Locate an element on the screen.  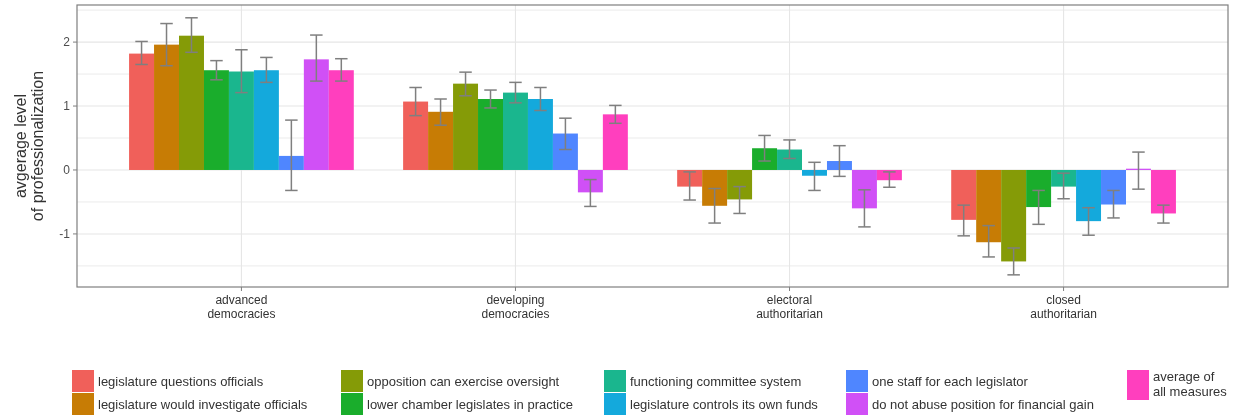
x-tick-label: closed authoritarian is located at coordinates (1063, 307).